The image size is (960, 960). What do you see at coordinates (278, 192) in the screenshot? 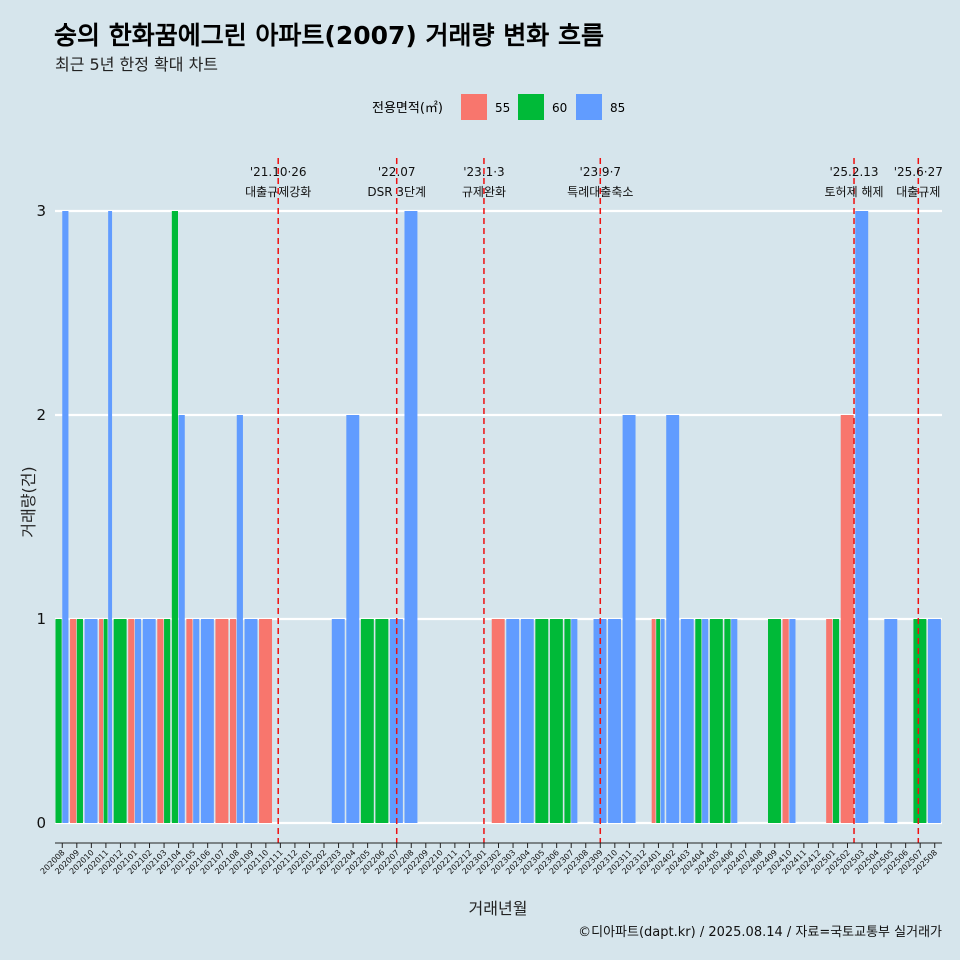
I see `event-annotation: 대출규제강화` at bounding box center [278, 192].